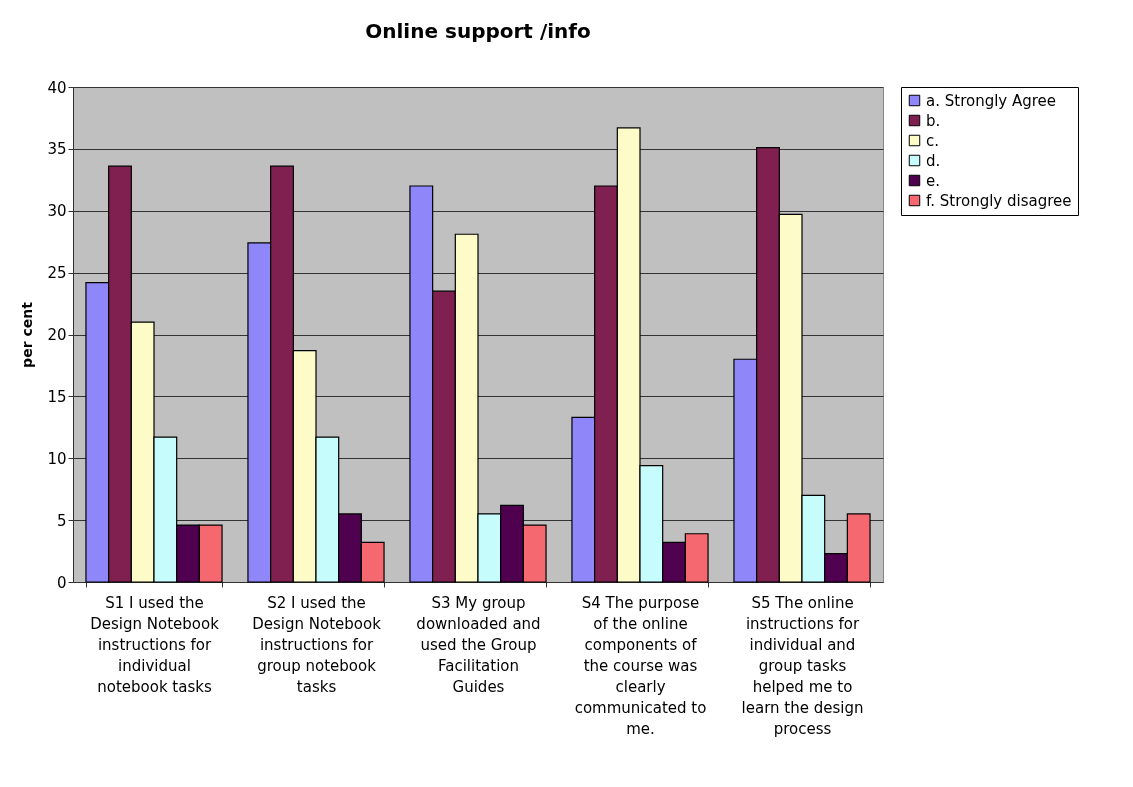 This screenshot has width=1133, height=787. What do you see at coordinates (478, 31) in the screenshot?
I see `chart-title: Online support /info` at bounding box center [478, 31].